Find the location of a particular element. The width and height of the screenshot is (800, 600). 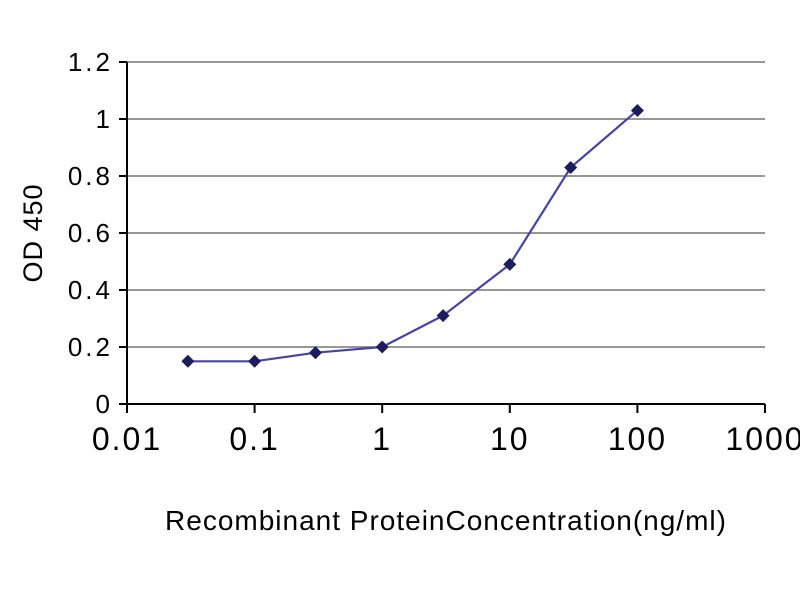

y-tick-label: 1.2 is located at coordinates (90, 62).